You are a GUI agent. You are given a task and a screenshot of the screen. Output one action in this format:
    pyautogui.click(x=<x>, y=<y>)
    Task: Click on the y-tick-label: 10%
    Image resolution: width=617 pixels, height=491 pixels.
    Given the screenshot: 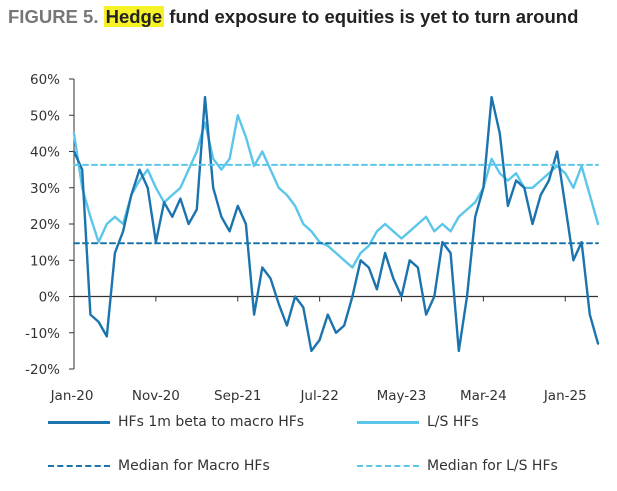 What is the action you would take?
    pyautogui.click(x=45, y=261)
    